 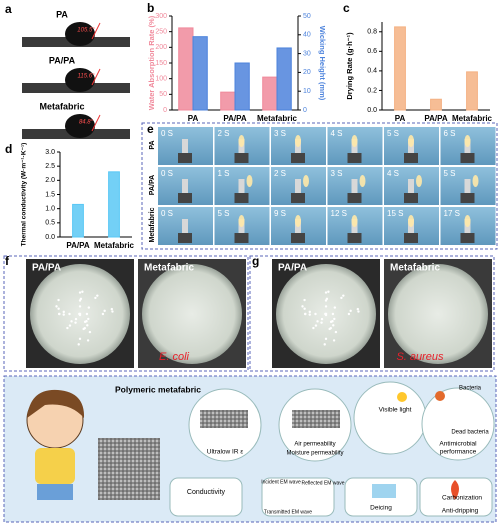 What do you see at coordinates (24, 195) in the screenshot?
I see `y-axis-label: Thermal conductivity (W·m⁻¹·K⁻¹)` at bounding box center [24, 195].